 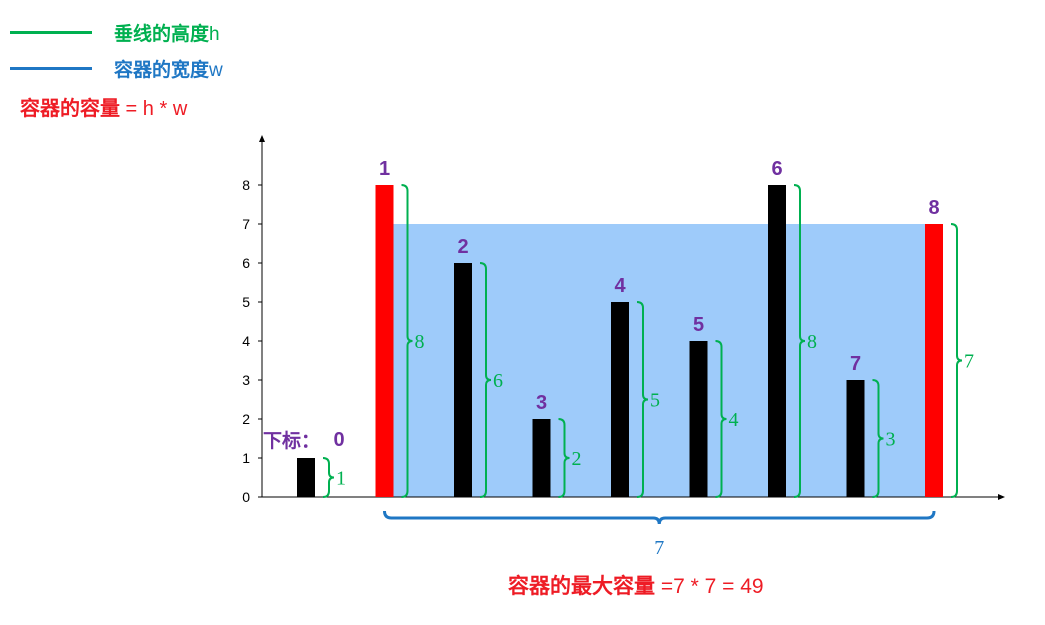 What do you see at coordinates (734, 420) in the screenshot?
I see `height-value-label: 4` at bounding box center [734, 420].